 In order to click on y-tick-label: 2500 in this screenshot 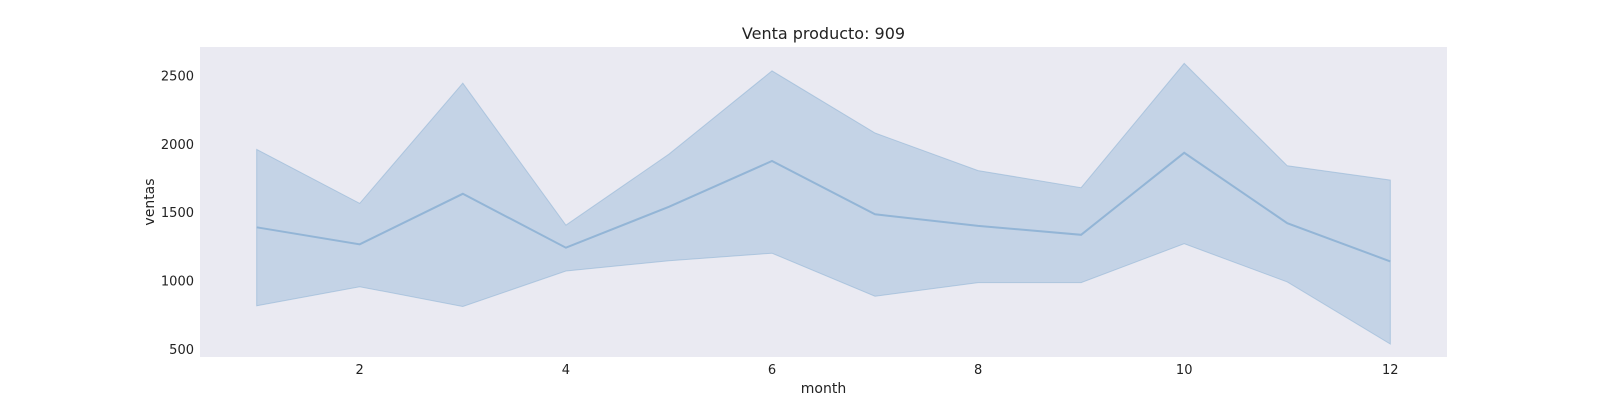, I will do `click(177, 77)`.